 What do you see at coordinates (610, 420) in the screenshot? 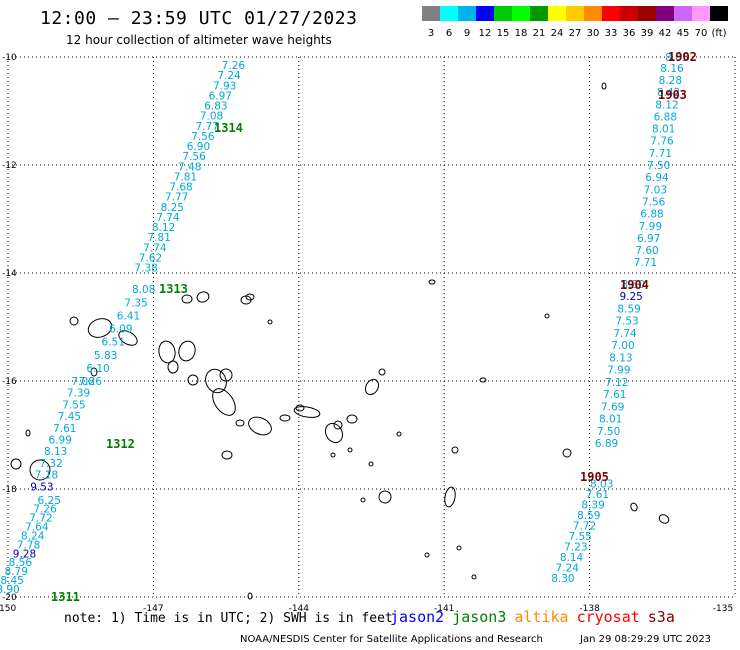
I see `wave-height-label: 8.01` at bounding box center [610, 420].